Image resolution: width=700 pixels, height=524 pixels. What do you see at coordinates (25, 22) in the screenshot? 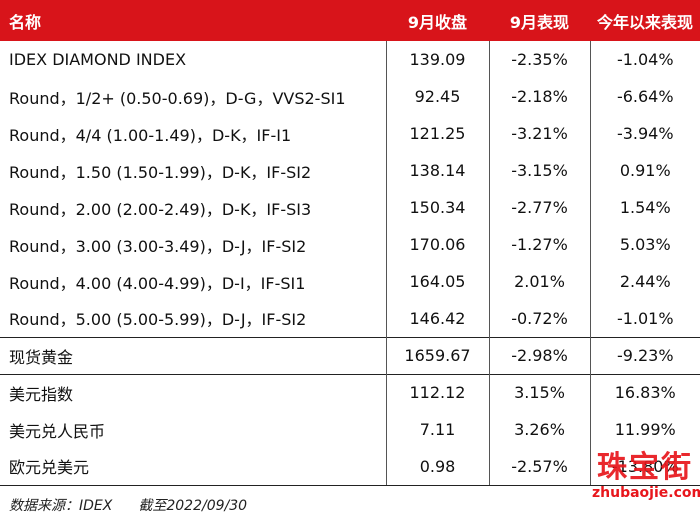
I see `header-name: 名称` at bounding box center [25, 22].